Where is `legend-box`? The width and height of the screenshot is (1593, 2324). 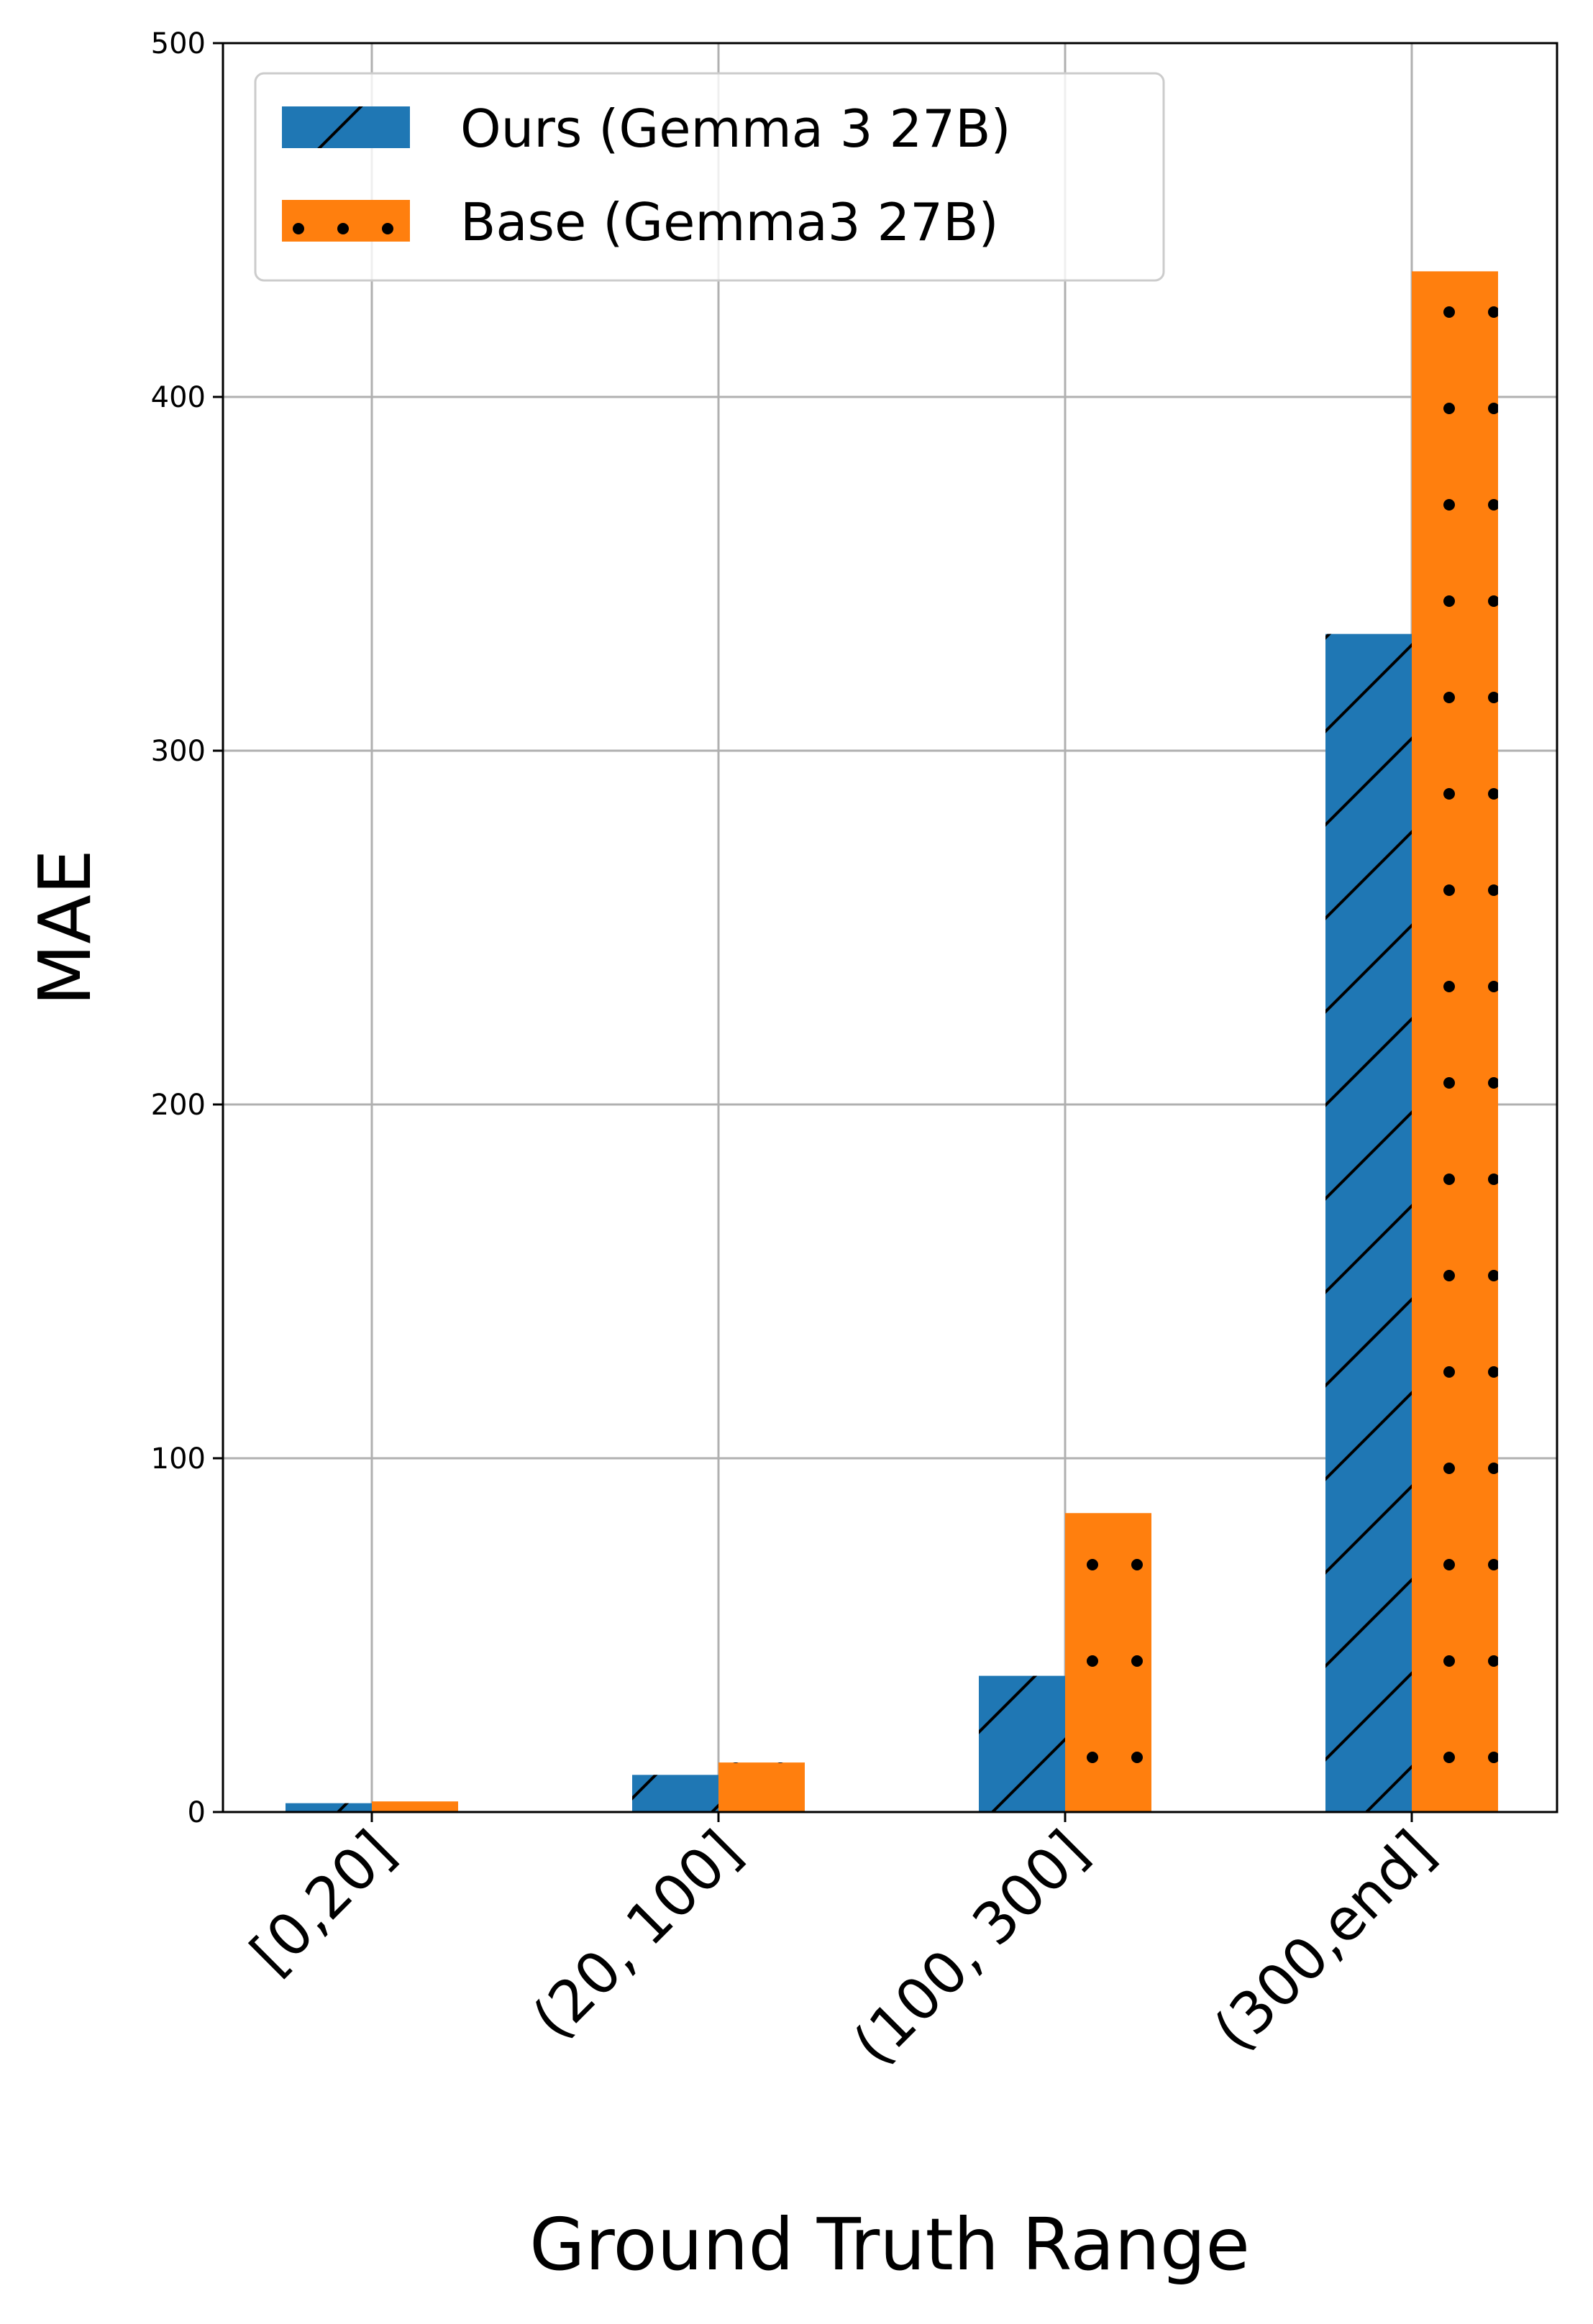 legend-box is located at coordinates (709, 177).